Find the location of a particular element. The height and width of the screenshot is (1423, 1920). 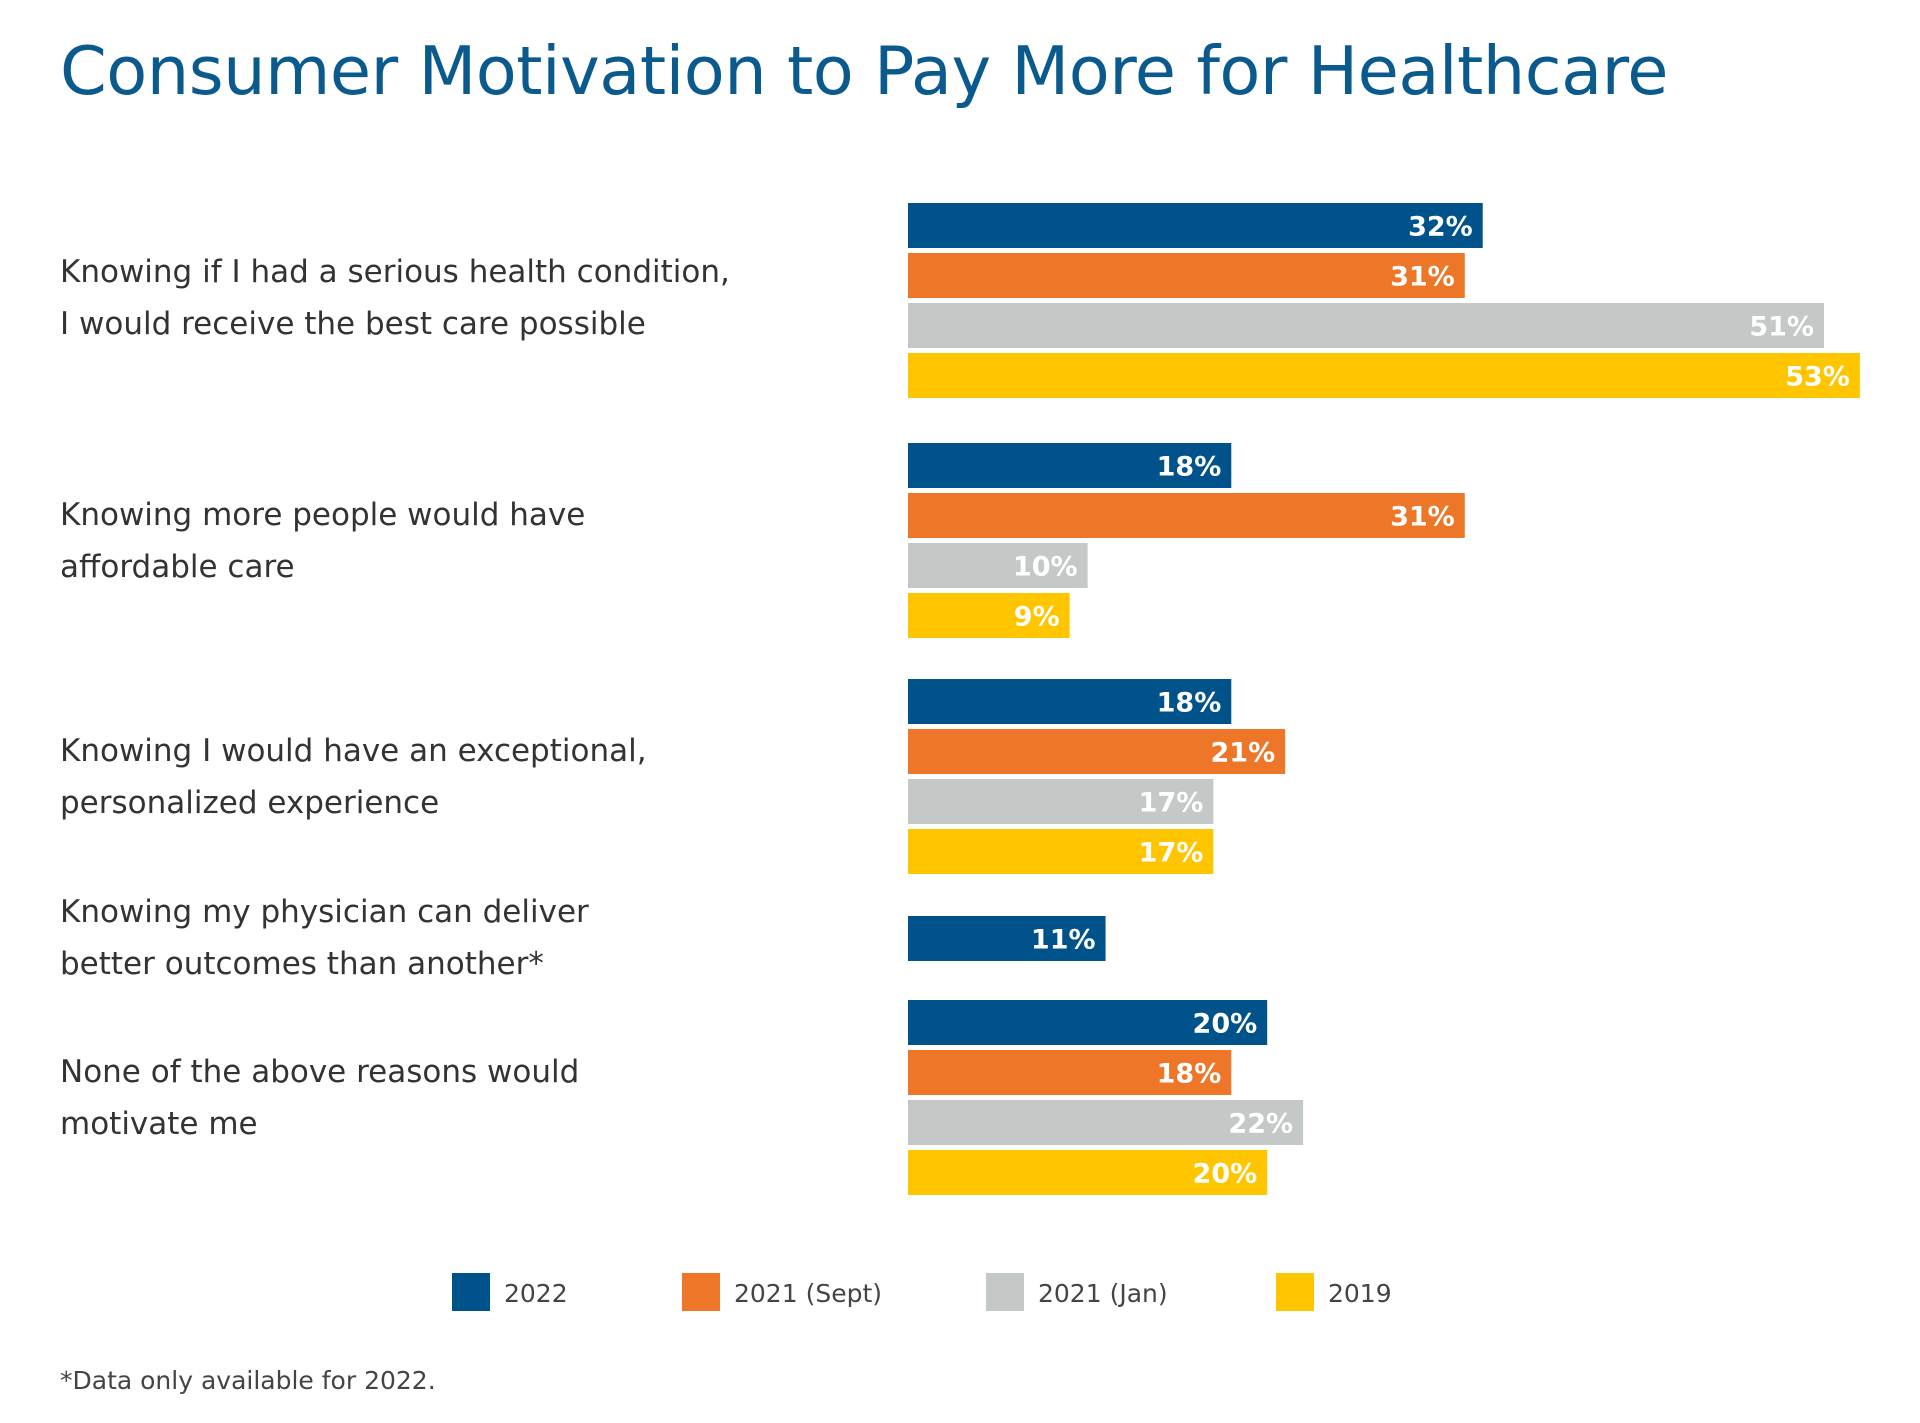

category-label: Knowing I would have an exceptional, is located at coordinates (353, 751).